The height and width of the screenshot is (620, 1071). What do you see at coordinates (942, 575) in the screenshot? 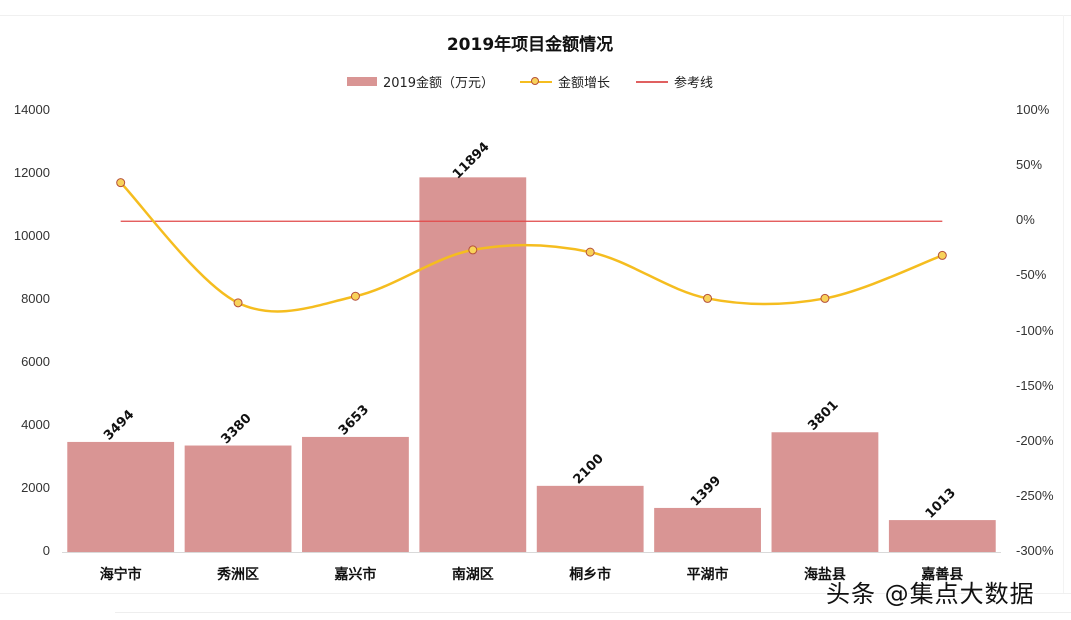
I see `category-label: 嘉善县` at bounding box center [942, 575].